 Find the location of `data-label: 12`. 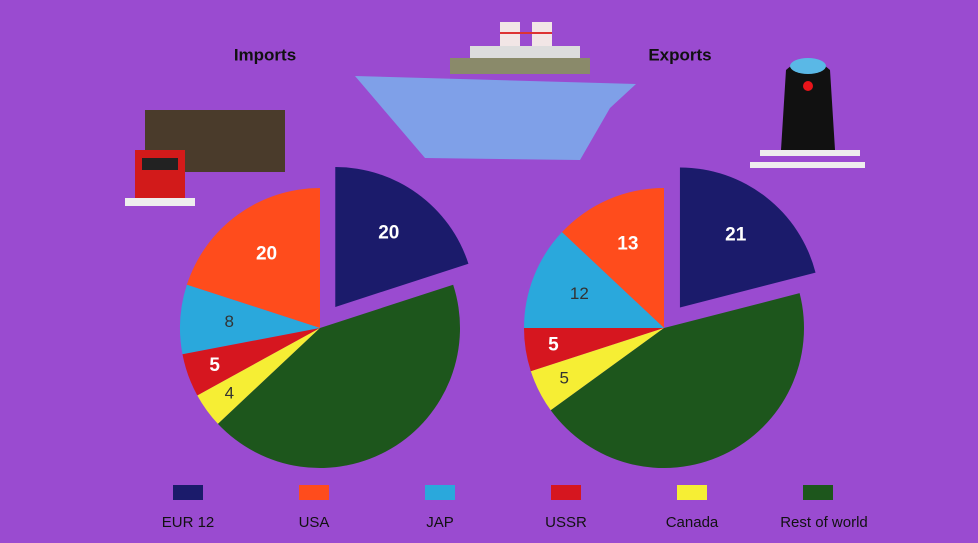

data-label: 12 is located at coordinates (579, 293).